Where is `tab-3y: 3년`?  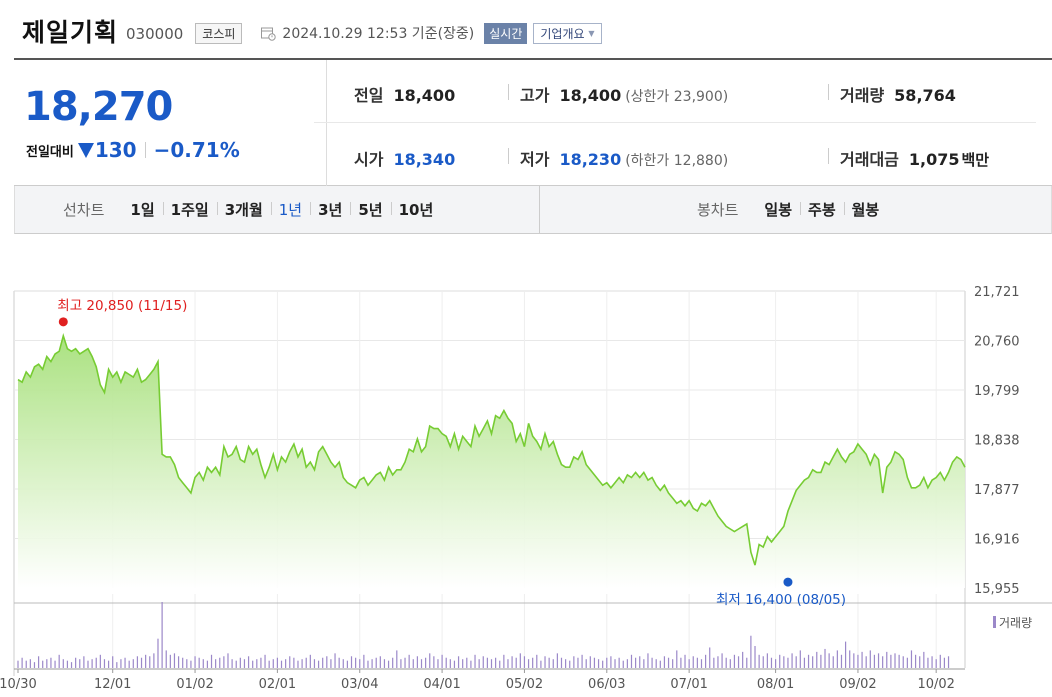
tab-3y: 3년 is located at coordinates (330, 209).